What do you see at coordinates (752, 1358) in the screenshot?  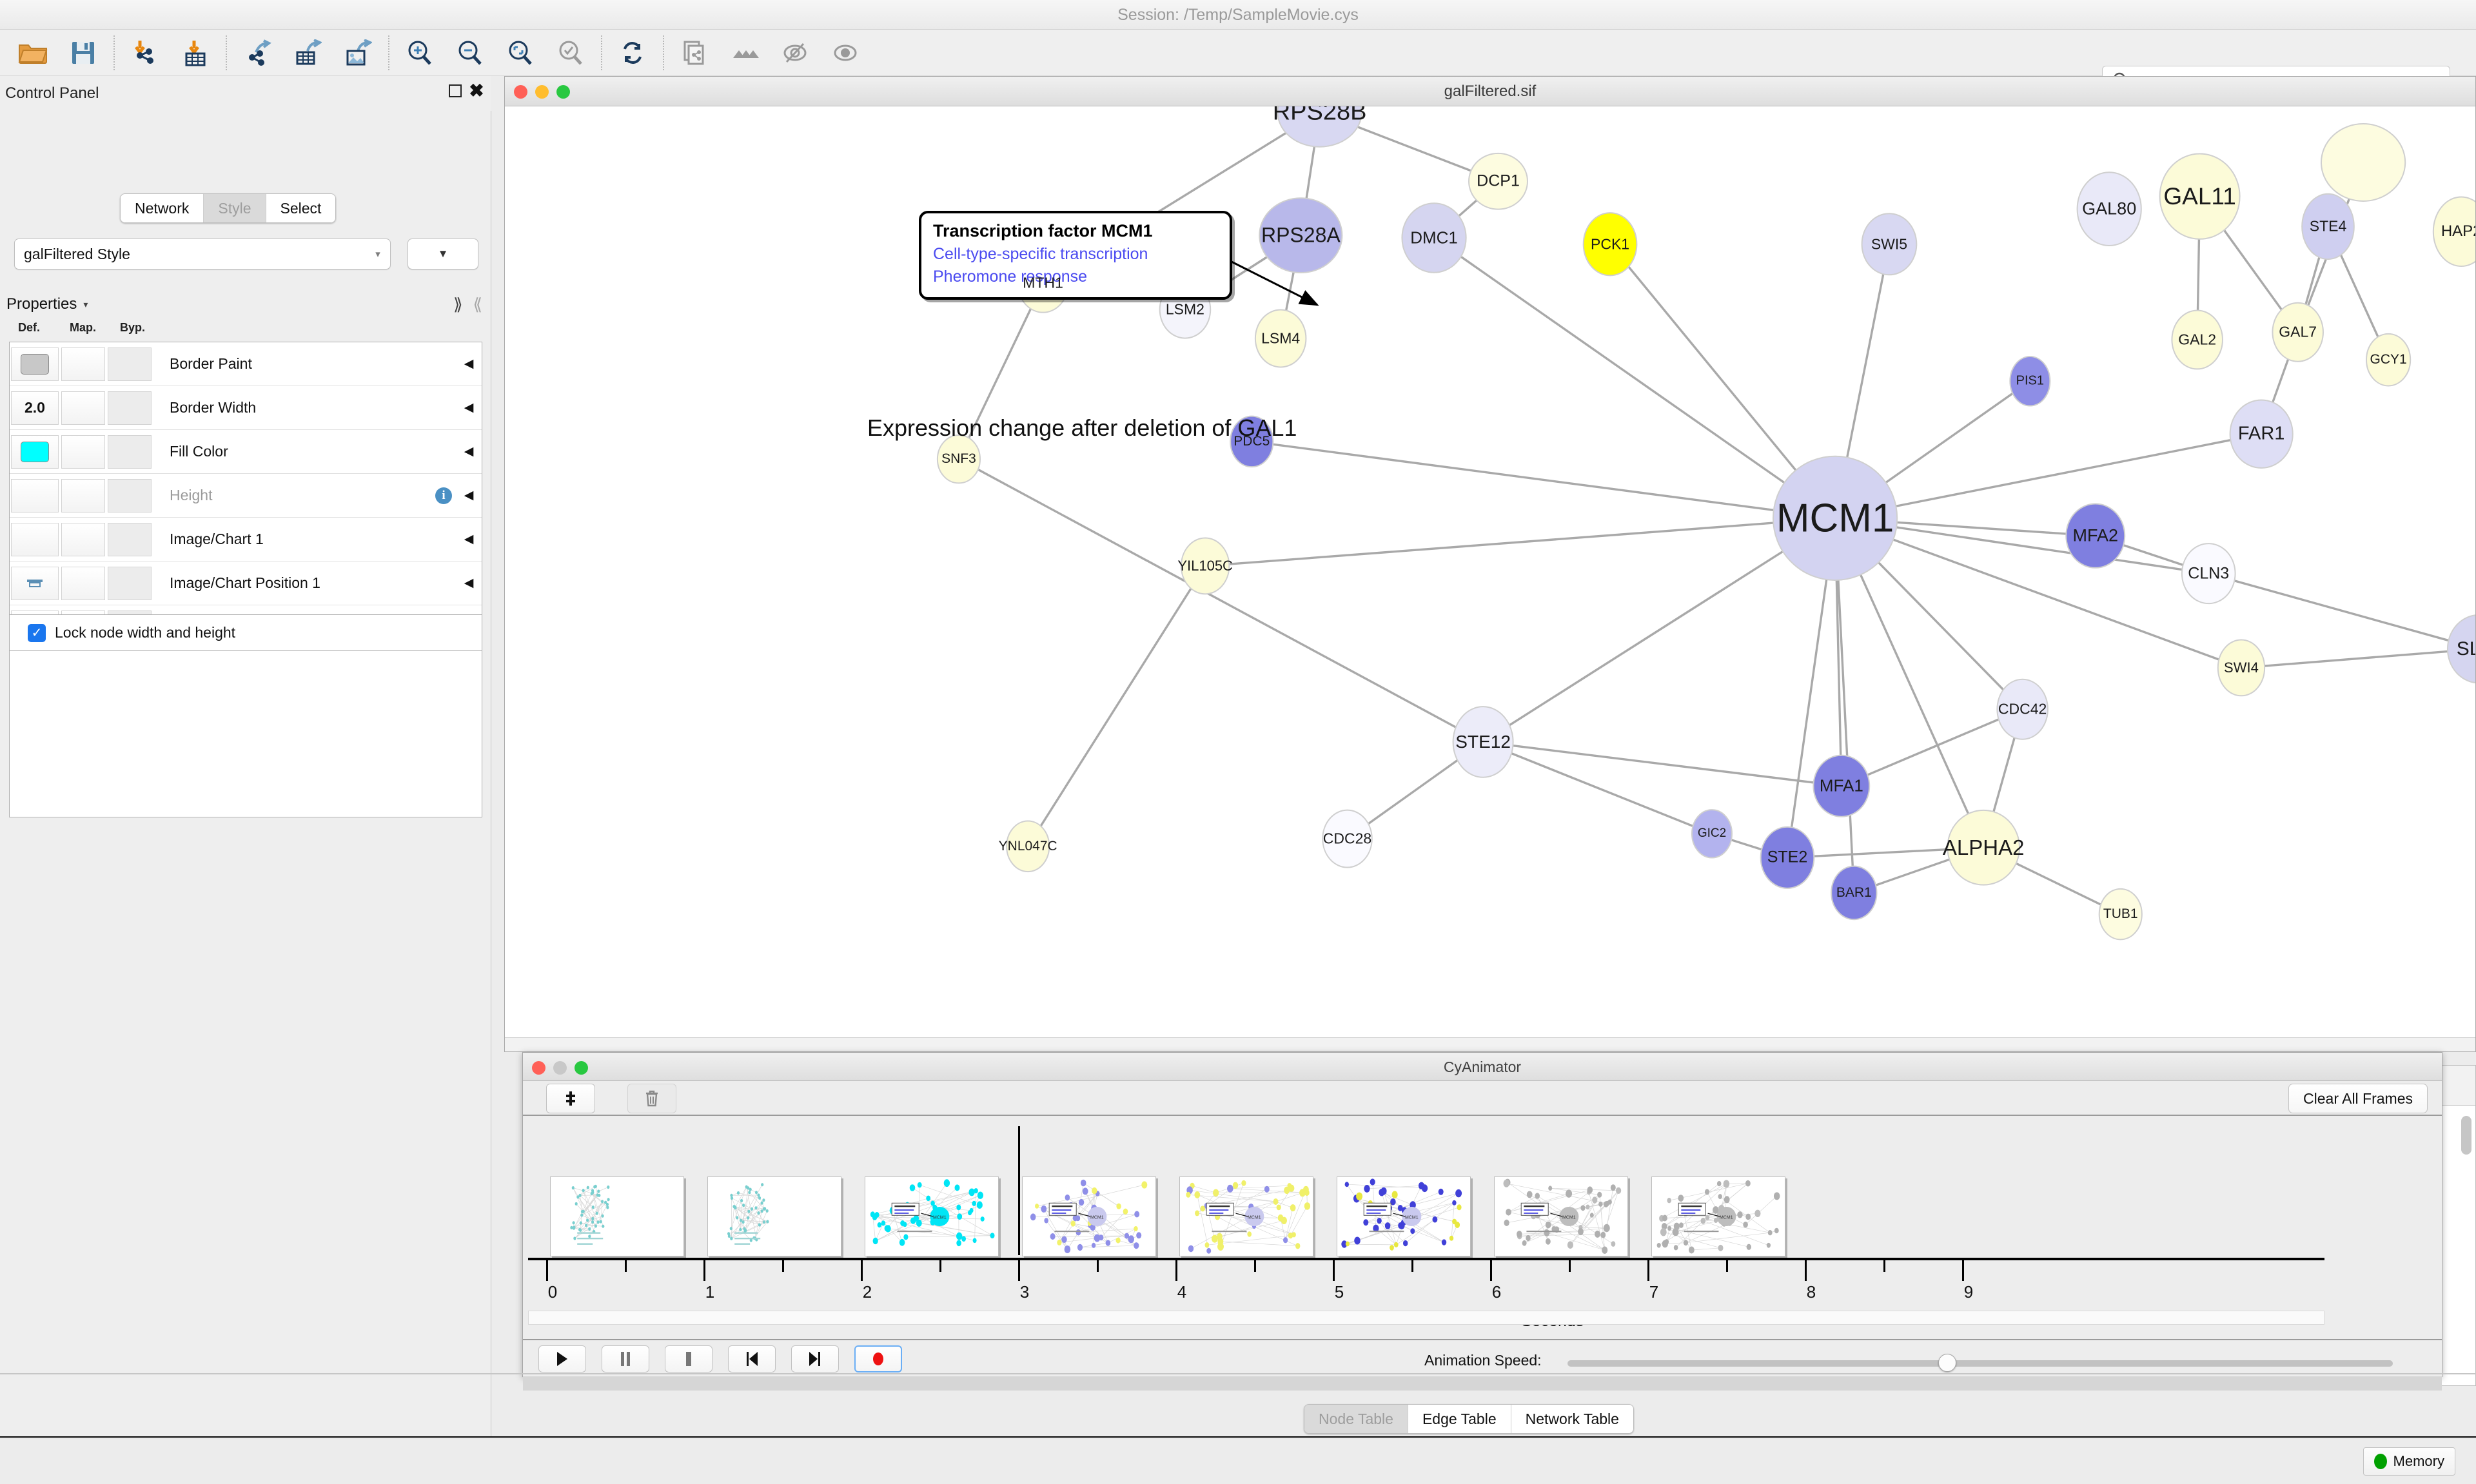 I see `prev-frame-button` at bounding box center [752, 1358].